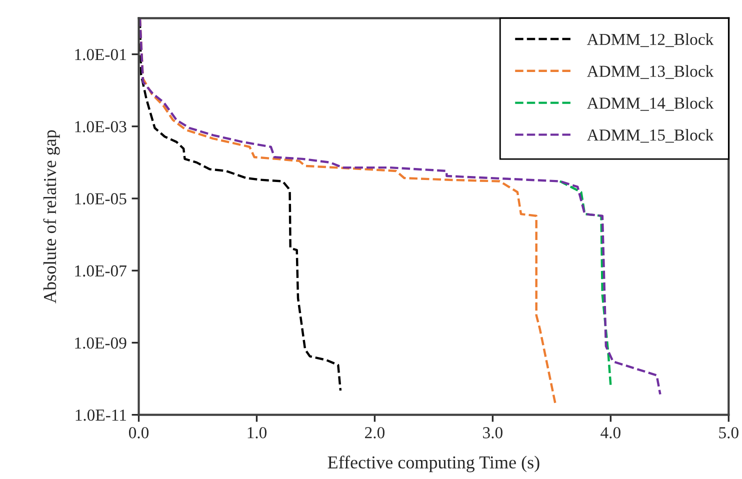  I want to click on legend-label: ADMM_13_Block, so click(650, 72).